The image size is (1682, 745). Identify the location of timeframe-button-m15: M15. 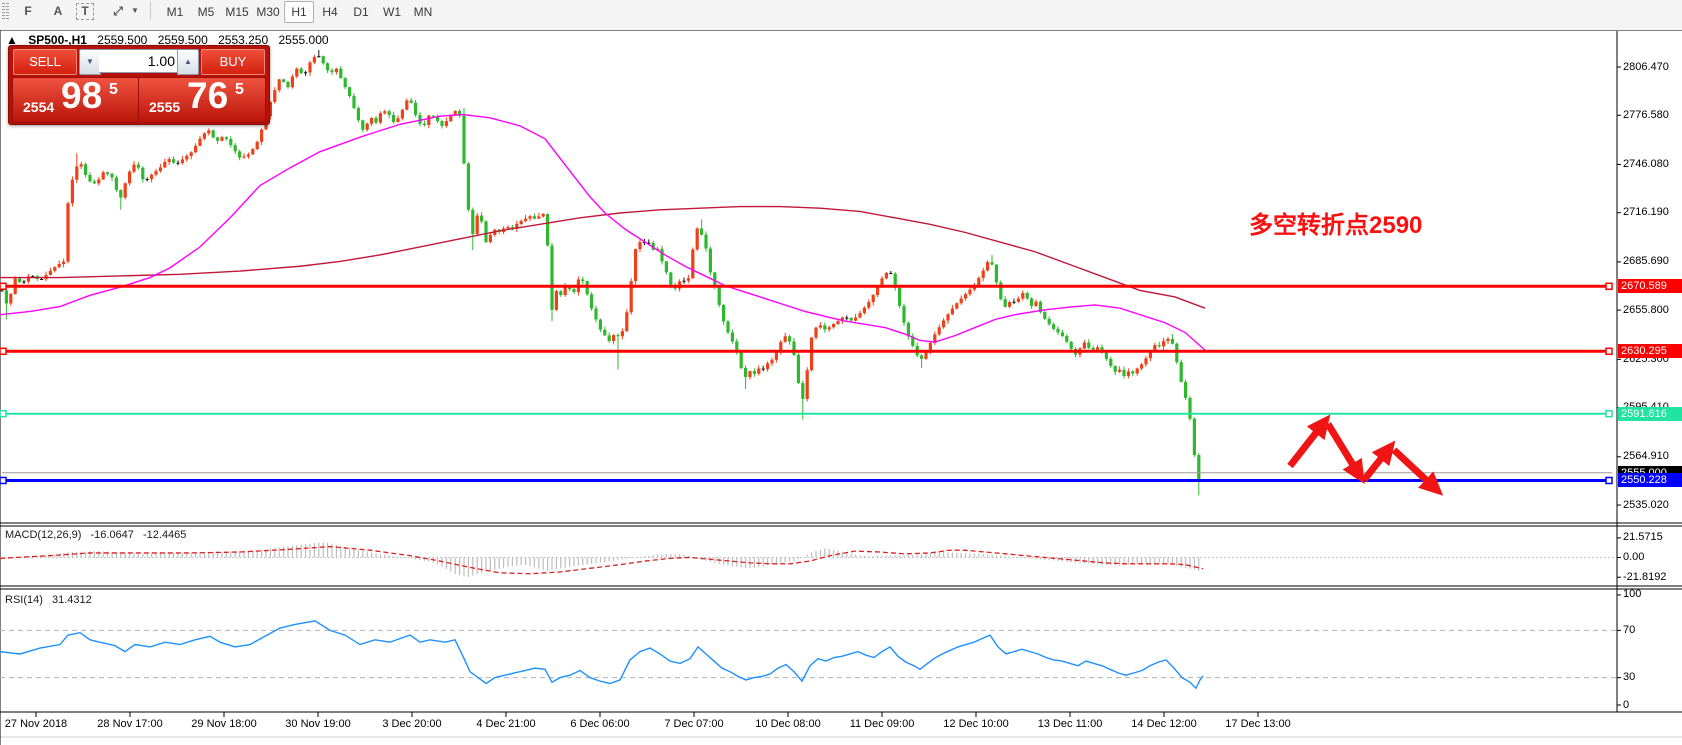
(237, 12).